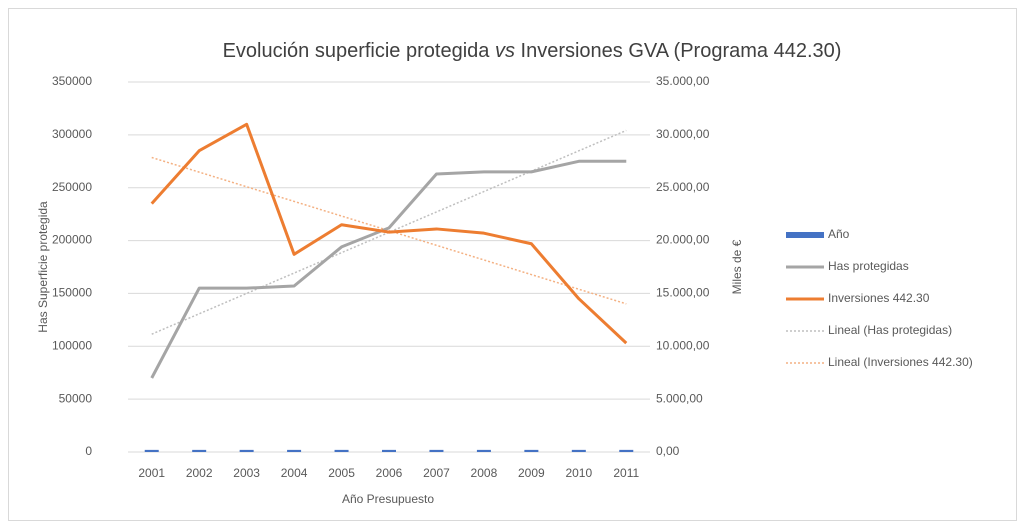 Image resolution: width=1025 pixels, height=529 pixels. What do you see at coordinates (839, 234) in the screenshot?
I see `legend-label: Año` at bounding box center [839, 234].